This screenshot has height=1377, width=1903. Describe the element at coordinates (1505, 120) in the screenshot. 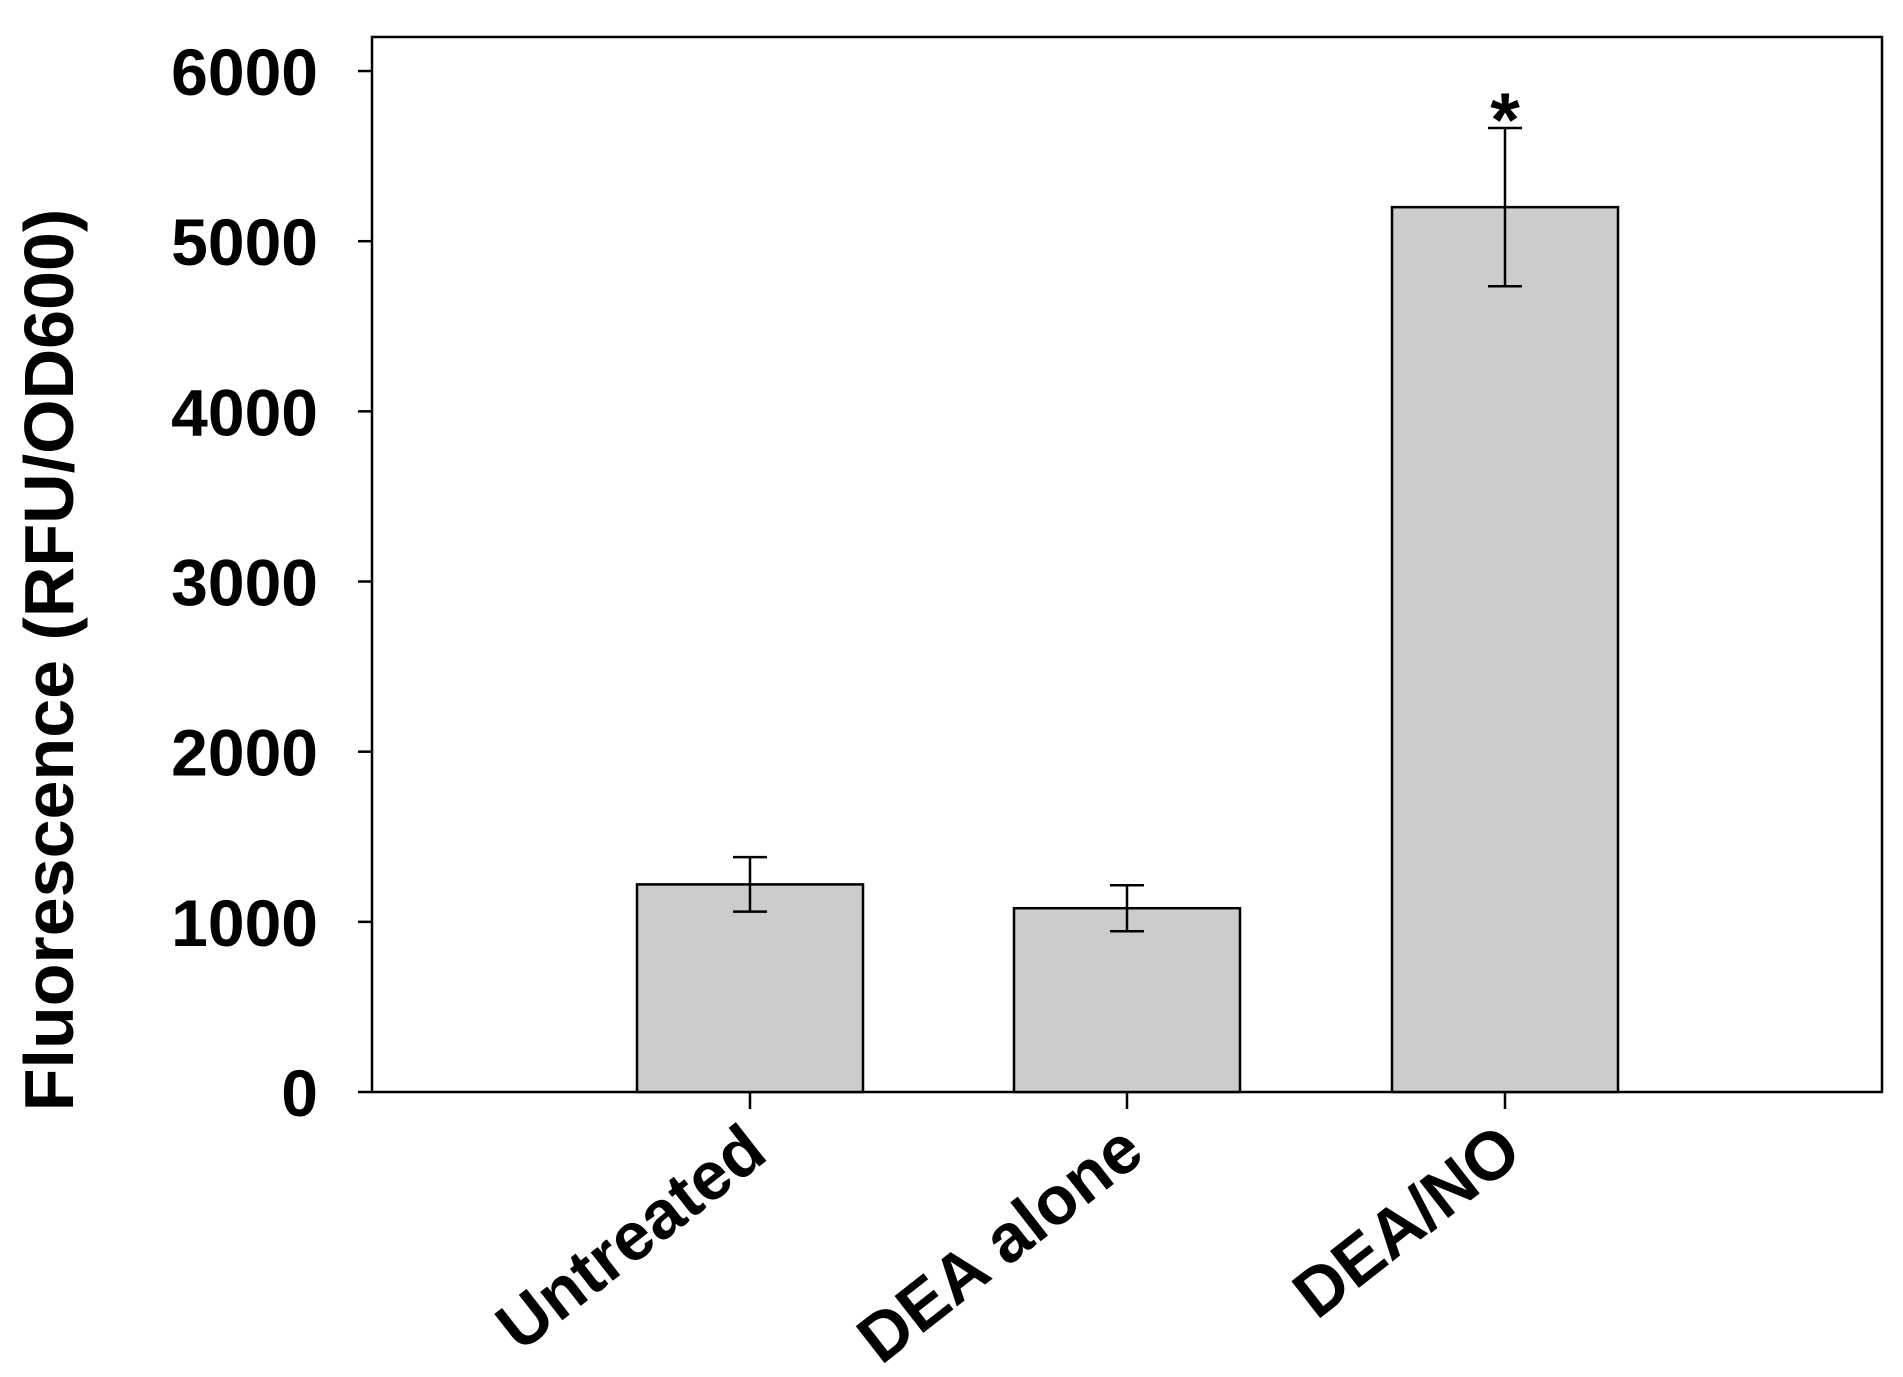

I see `significance-marker: *` at that location.